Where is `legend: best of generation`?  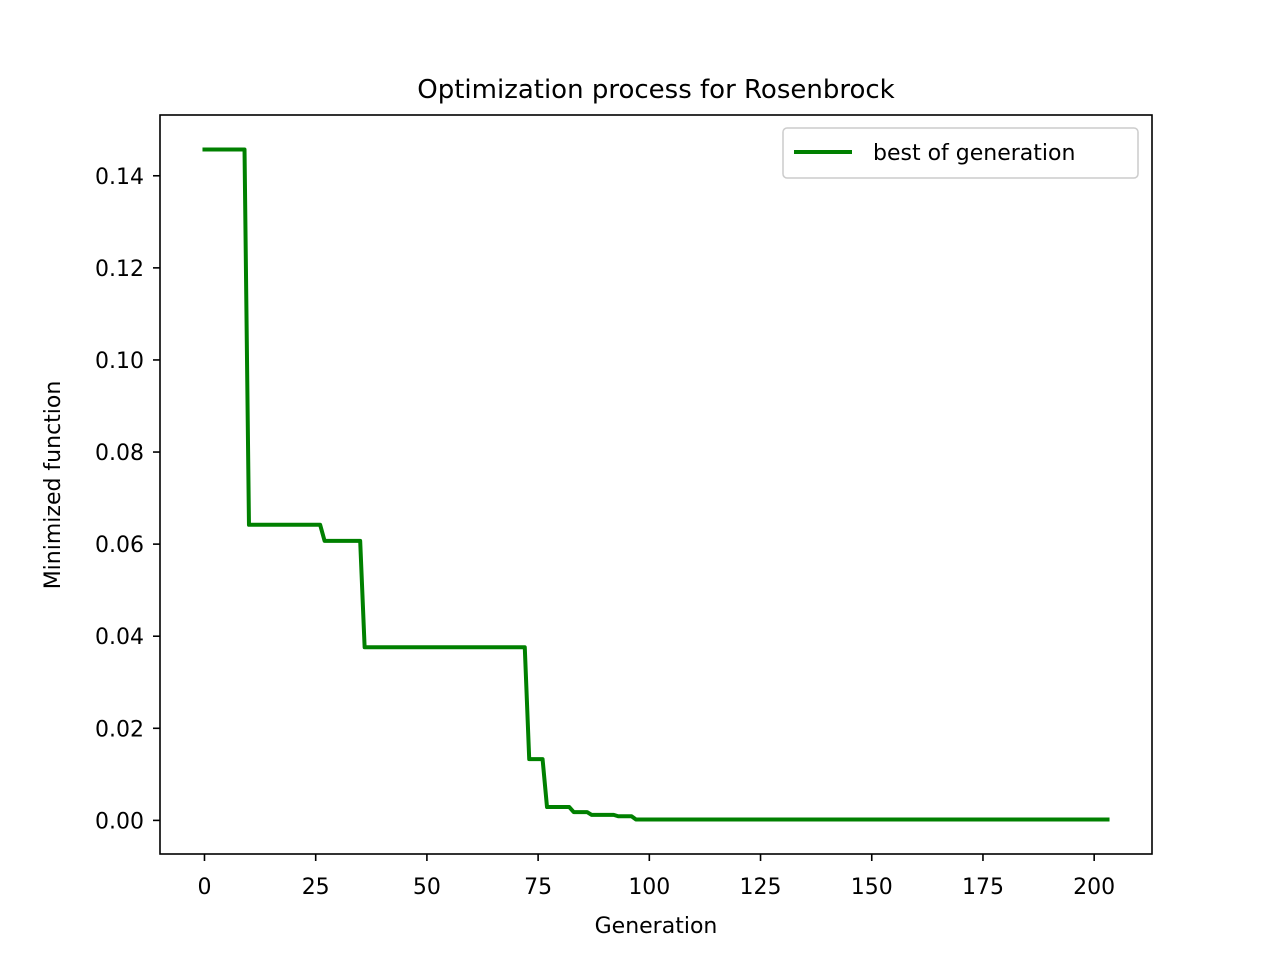
legend: best of generation is located at coordinates (960, 153).